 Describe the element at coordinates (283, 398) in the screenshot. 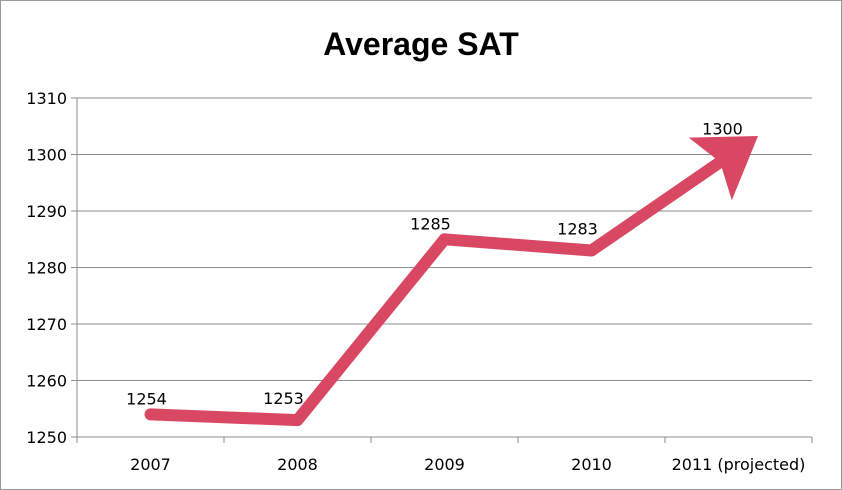

I see `data-label: 1253` at that location.